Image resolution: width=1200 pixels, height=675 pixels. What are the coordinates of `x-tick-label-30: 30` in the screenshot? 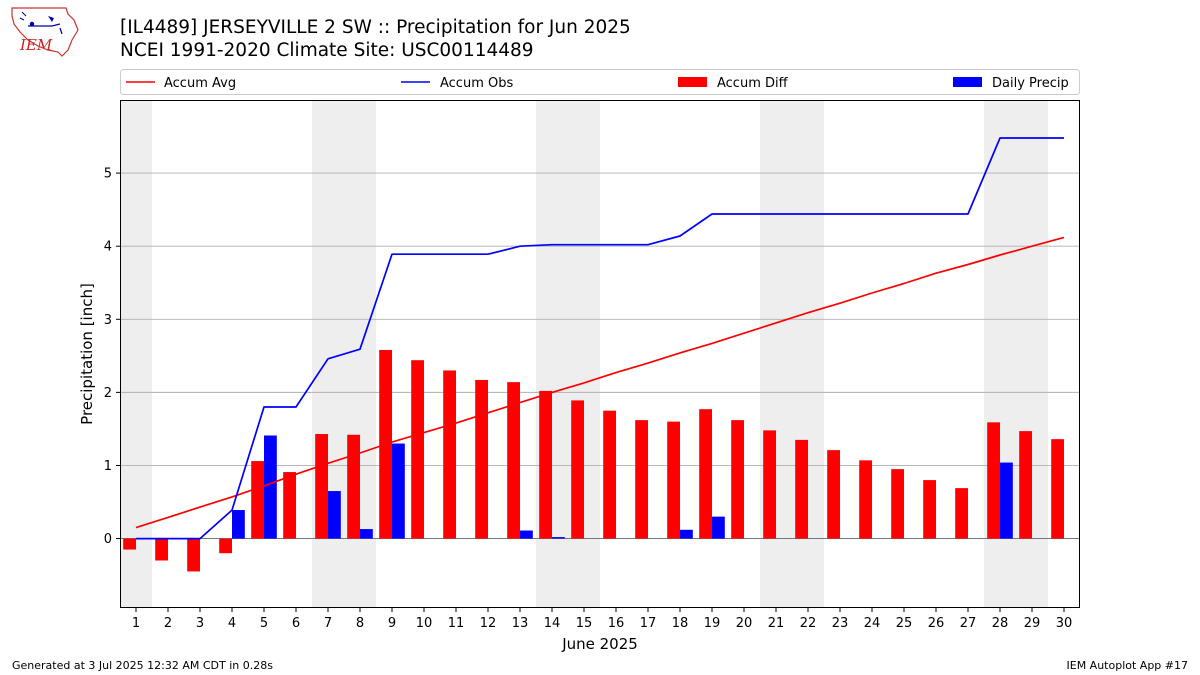 It's located at (1064, 623).